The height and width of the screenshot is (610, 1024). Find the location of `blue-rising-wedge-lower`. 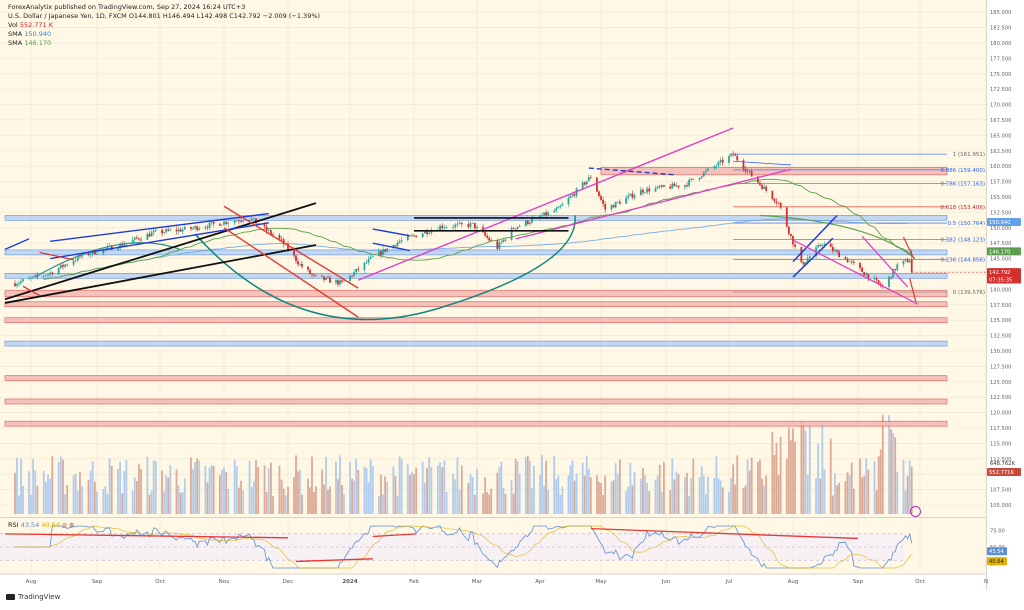

blue-rising-wedge-lower is located at coordinates (813, 257).